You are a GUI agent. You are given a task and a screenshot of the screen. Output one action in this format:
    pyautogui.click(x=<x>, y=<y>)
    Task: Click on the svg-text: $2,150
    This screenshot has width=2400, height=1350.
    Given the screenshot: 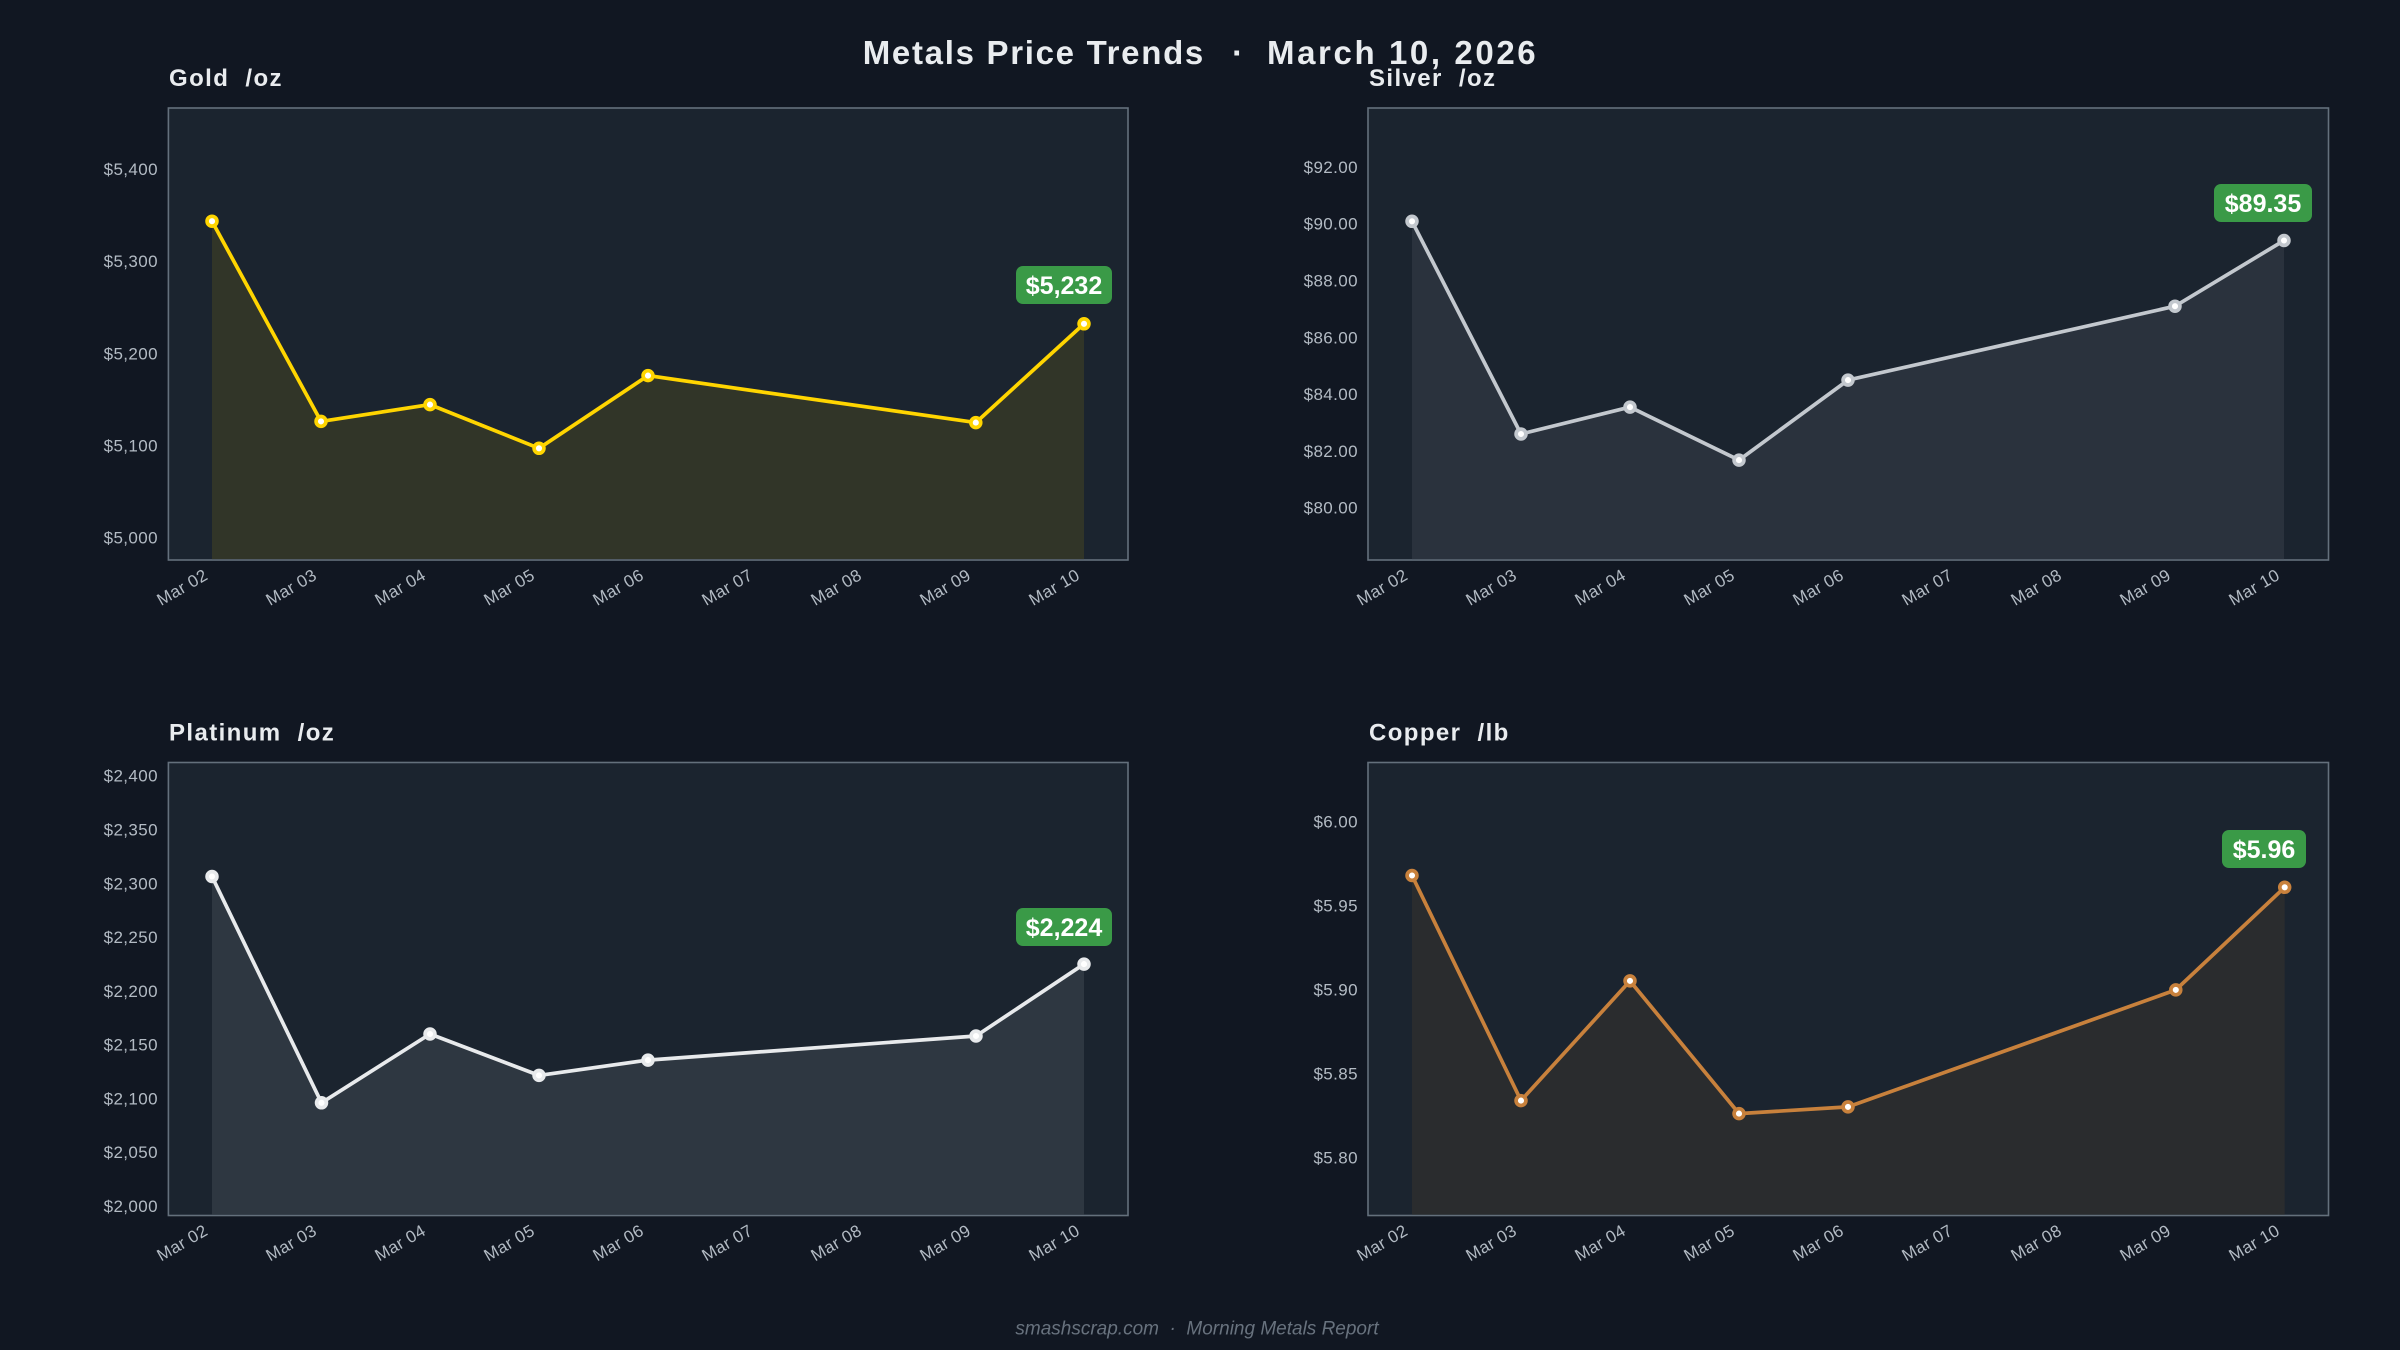 What is the action you would take?
    pyautogui.click(x=131, y=1045)
    